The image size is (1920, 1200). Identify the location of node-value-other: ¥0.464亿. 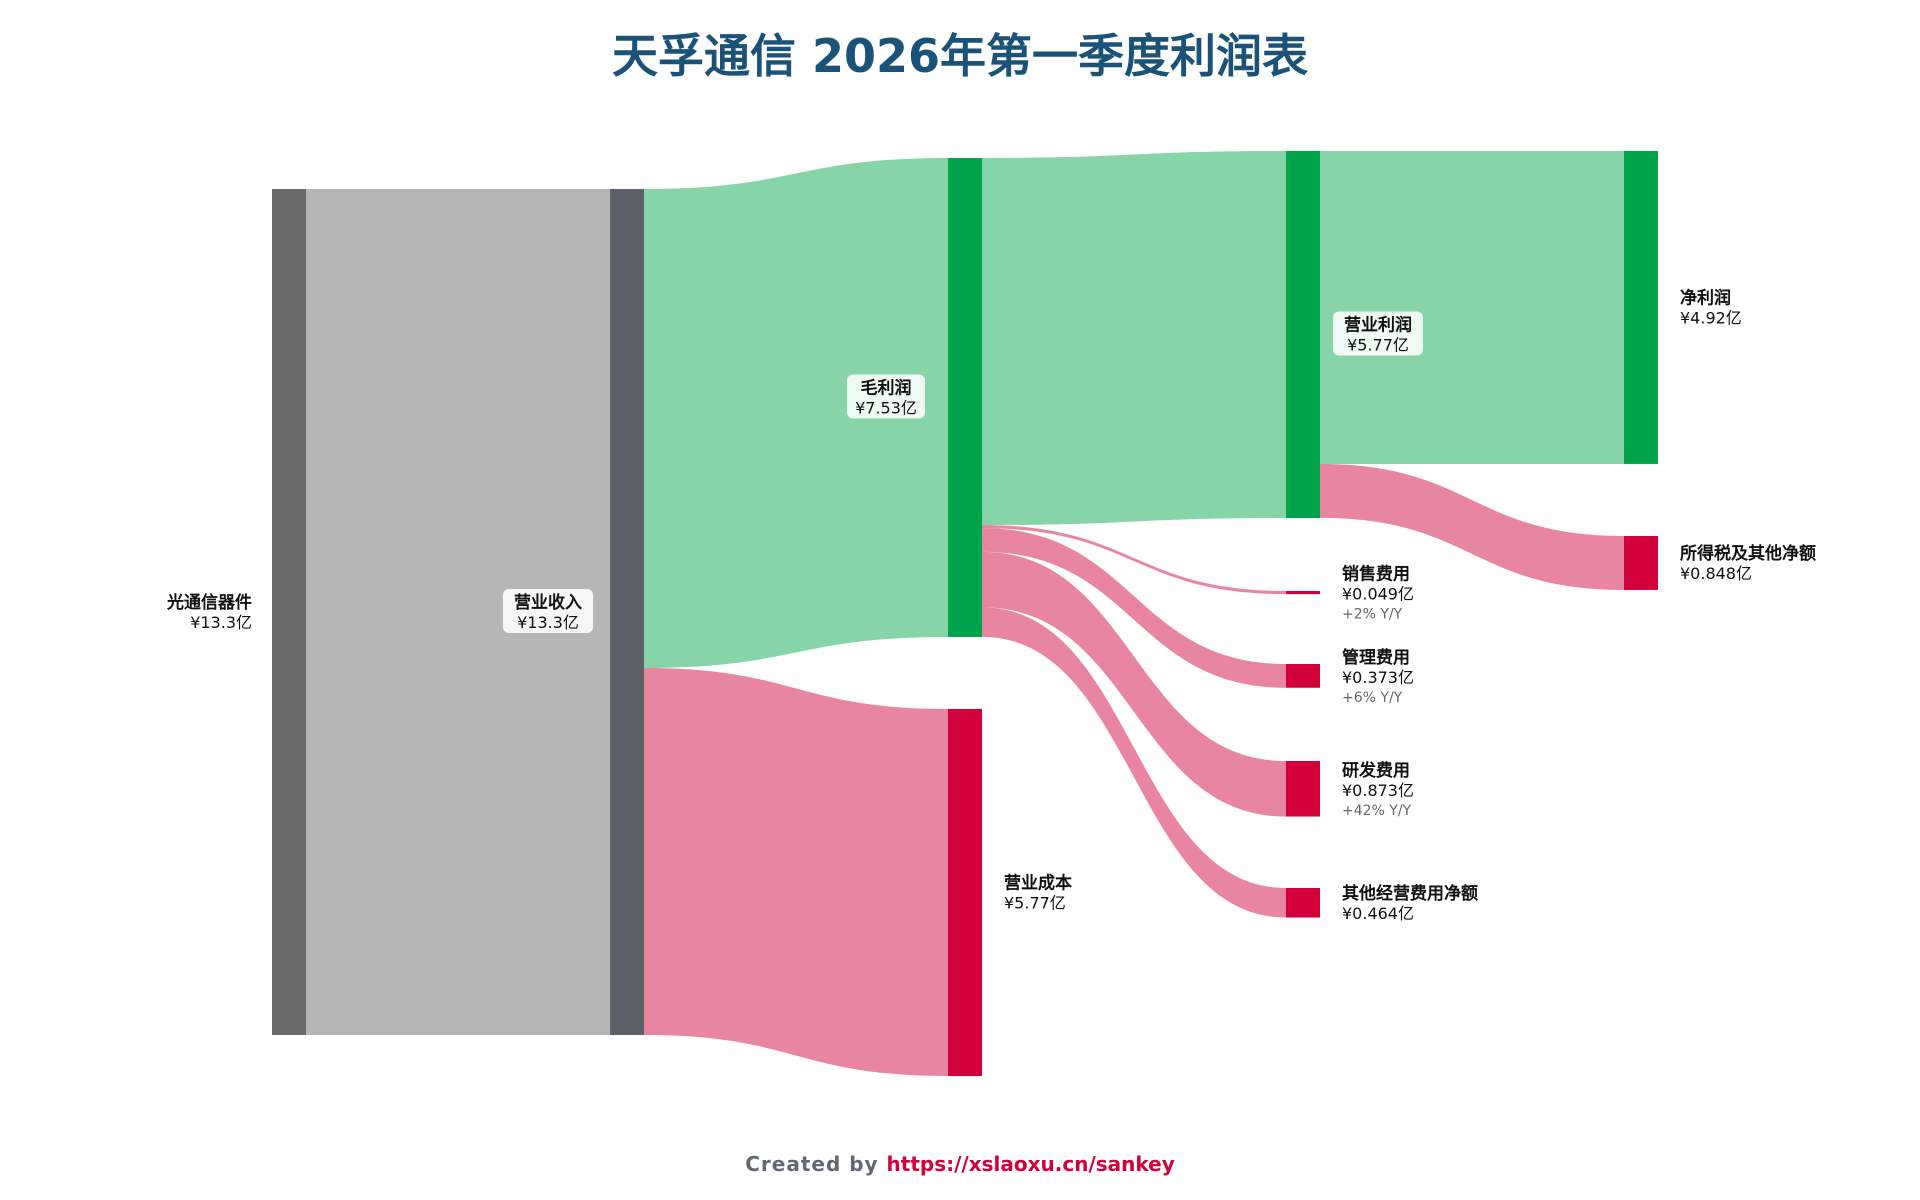
(1378, 913).